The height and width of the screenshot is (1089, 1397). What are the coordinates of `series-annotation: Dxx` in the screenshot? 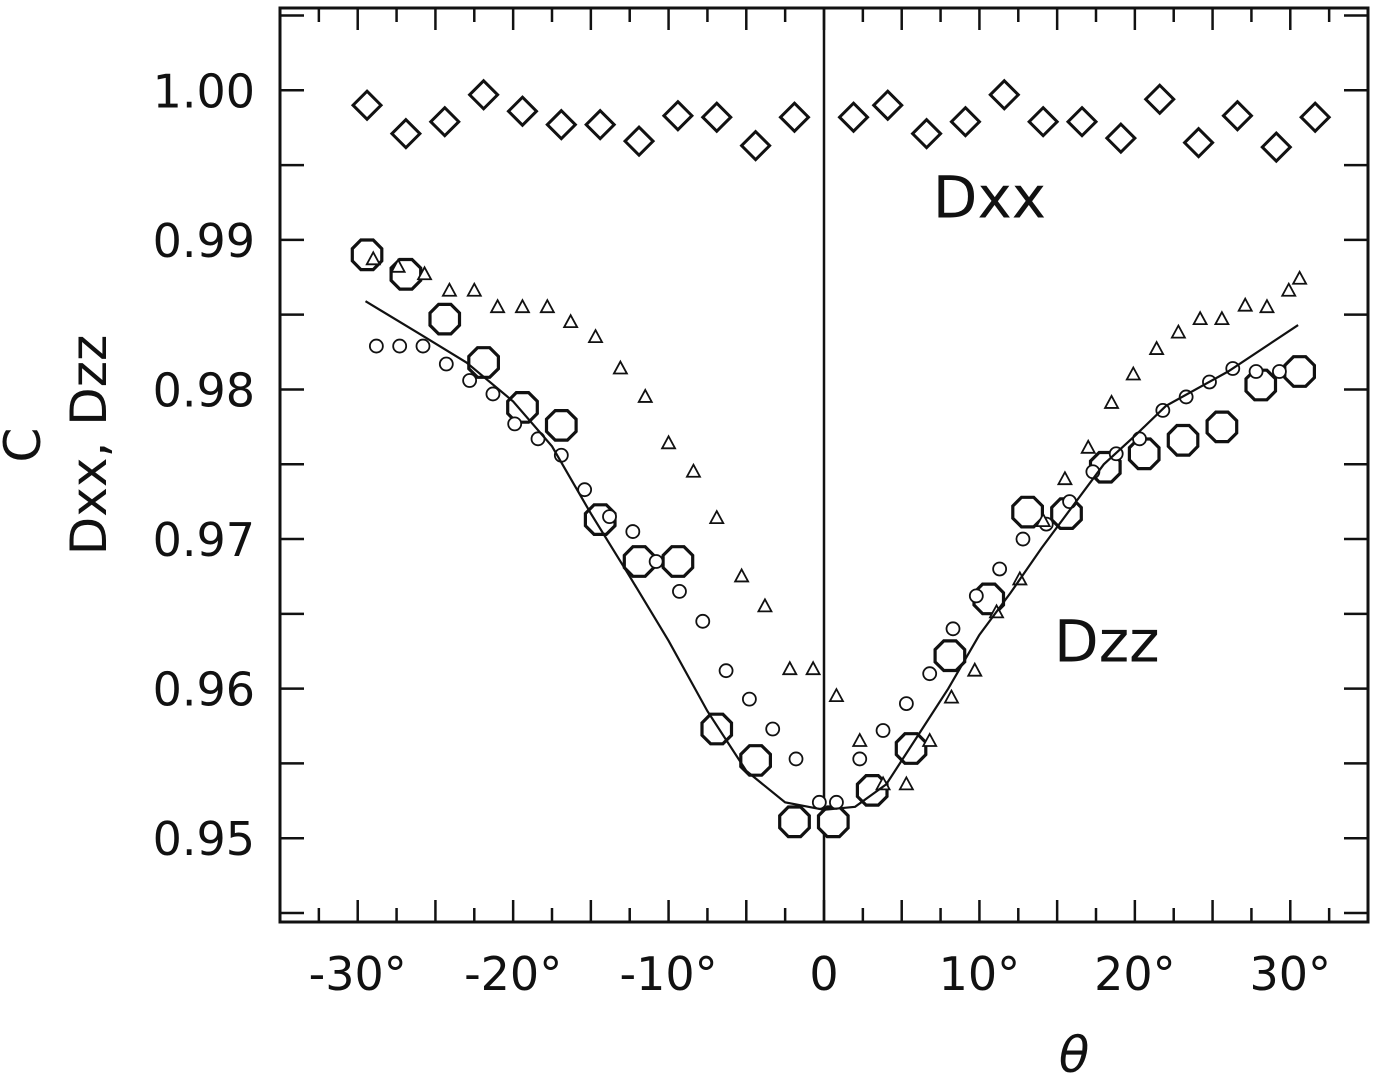 It's located at (989, 197).